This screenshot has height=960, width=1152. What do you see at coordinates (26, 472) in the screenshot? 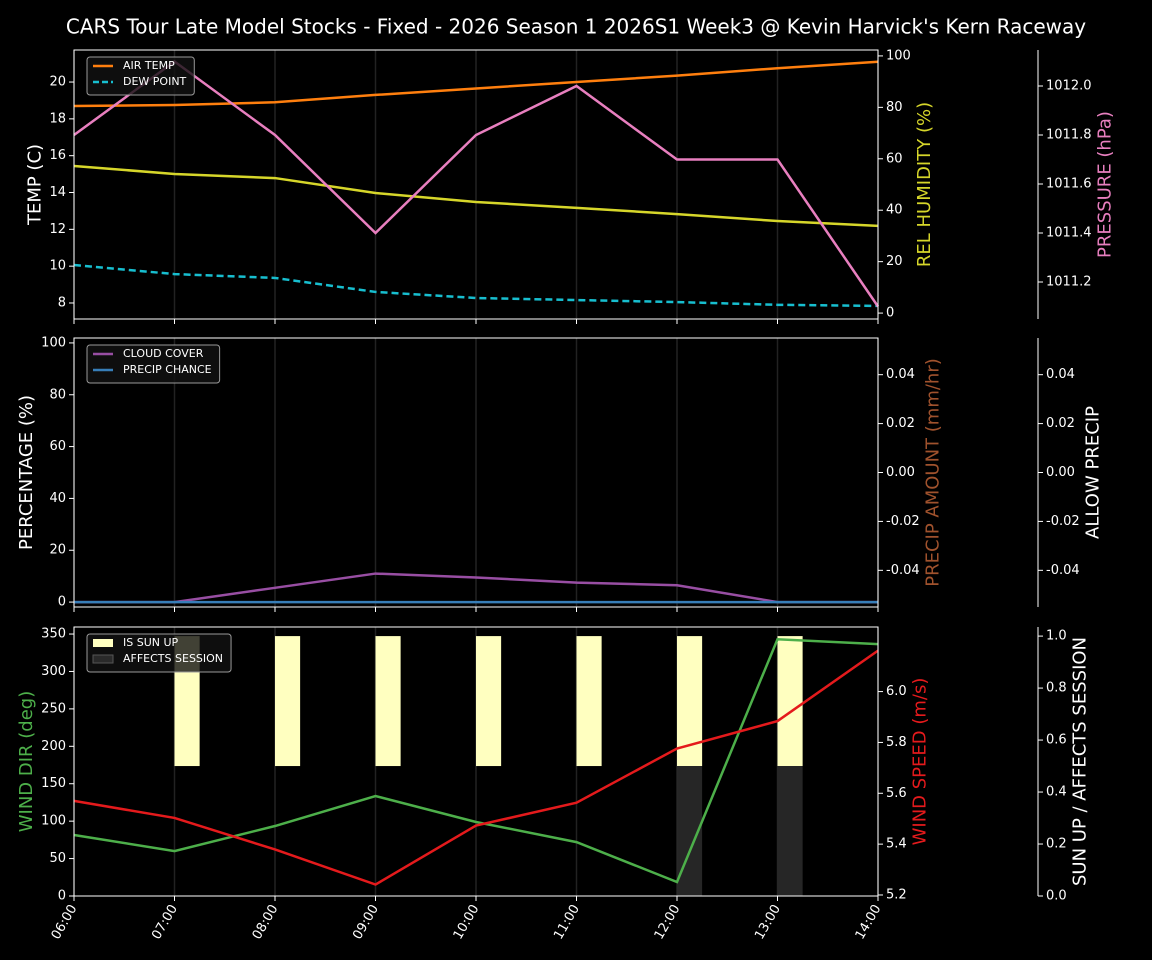
I see `y-axis-title: PERCENTAGE (%)` at bounding box center [26, 472].